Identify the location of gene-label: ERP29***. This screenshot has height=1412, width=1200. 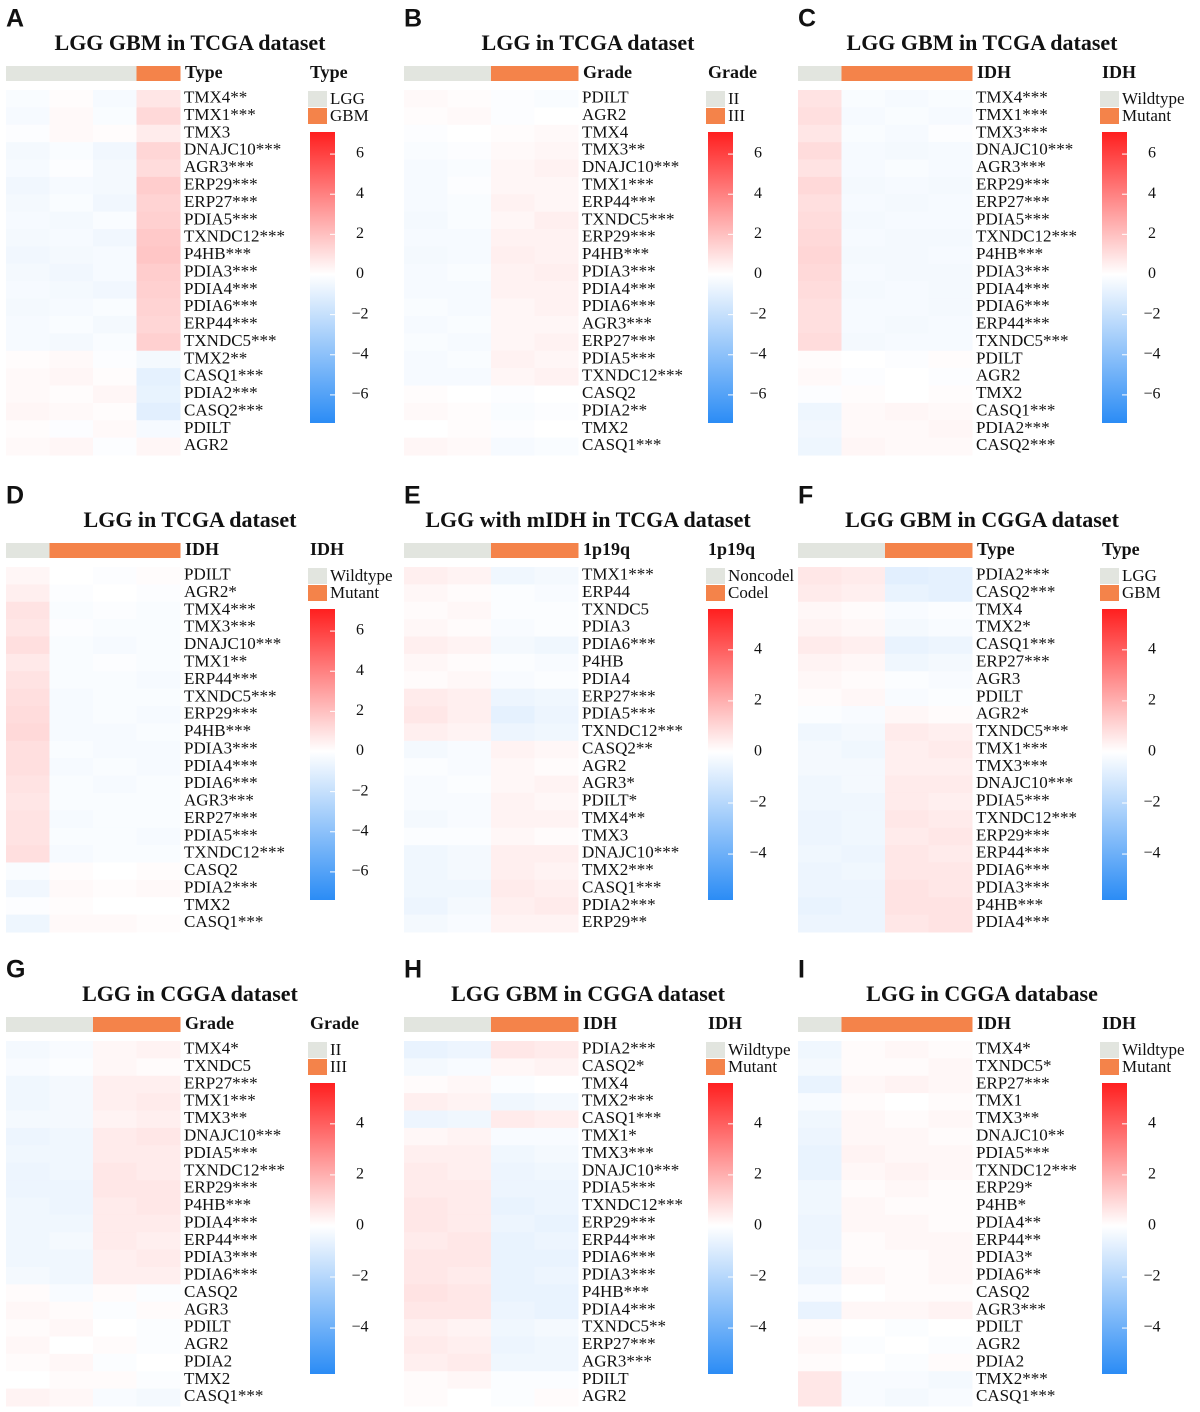
(619, 236).